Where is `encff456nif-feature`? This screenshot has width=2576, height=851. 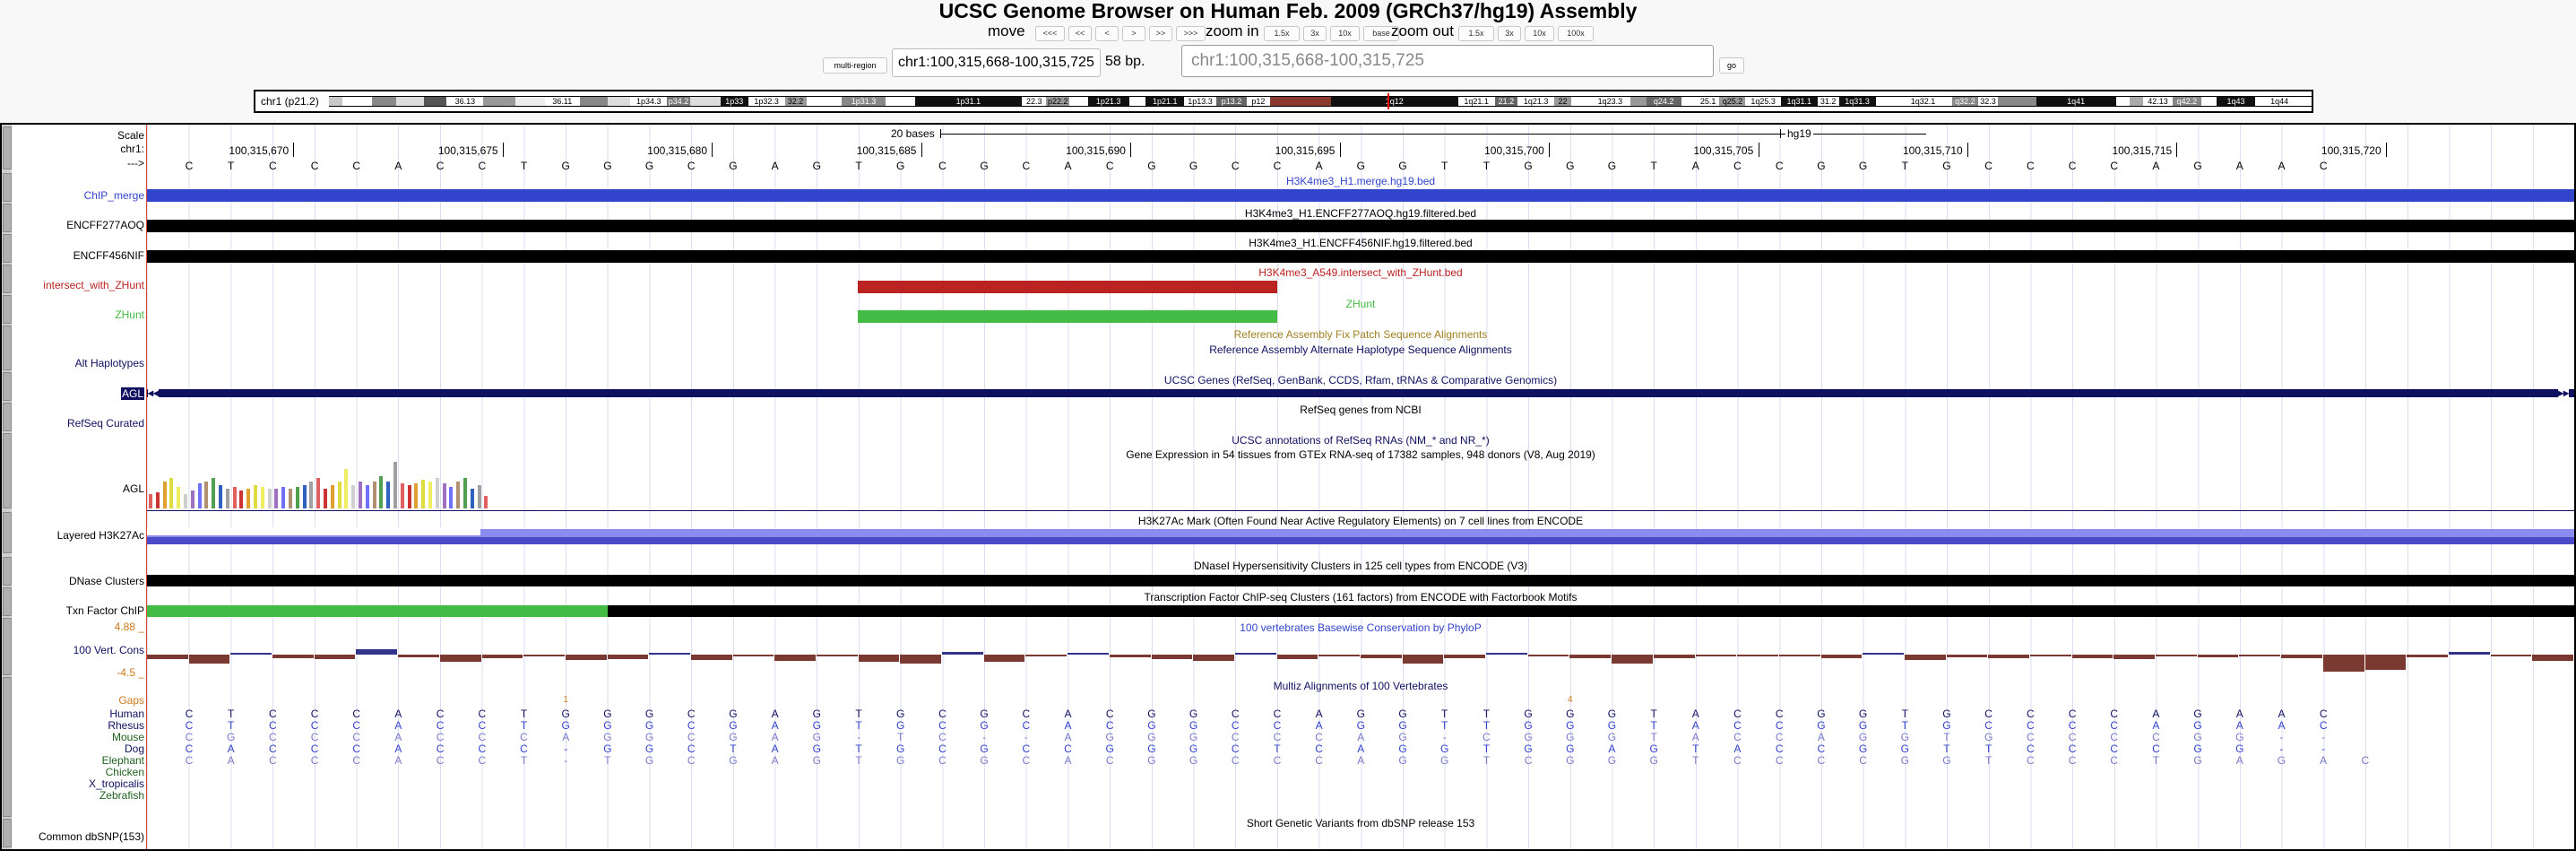 encff456nif-feature is located at coordinates (1360, 256).